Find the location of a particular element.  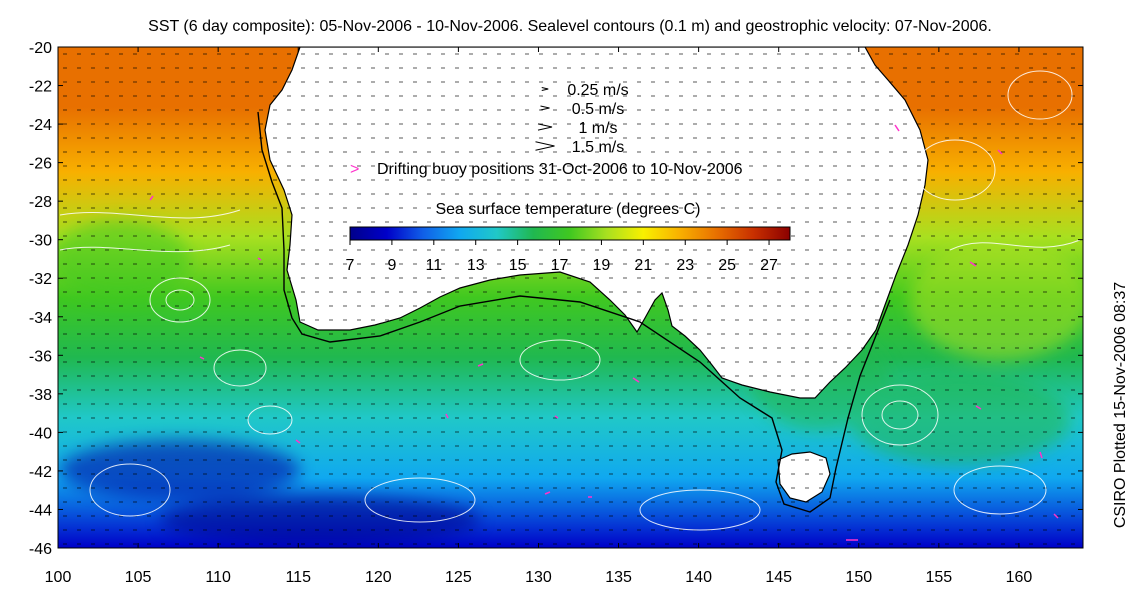

velocity-scale-label: 1.5 m/s is located at coordinates (598, 147).